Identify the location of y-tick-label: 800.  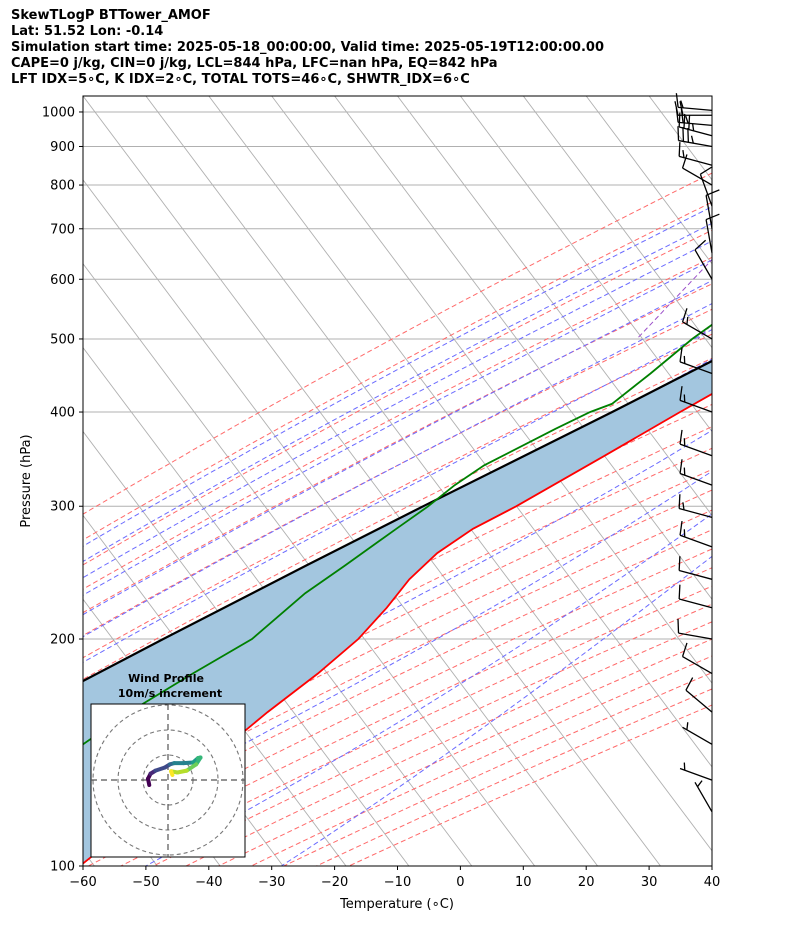
(62, 186).